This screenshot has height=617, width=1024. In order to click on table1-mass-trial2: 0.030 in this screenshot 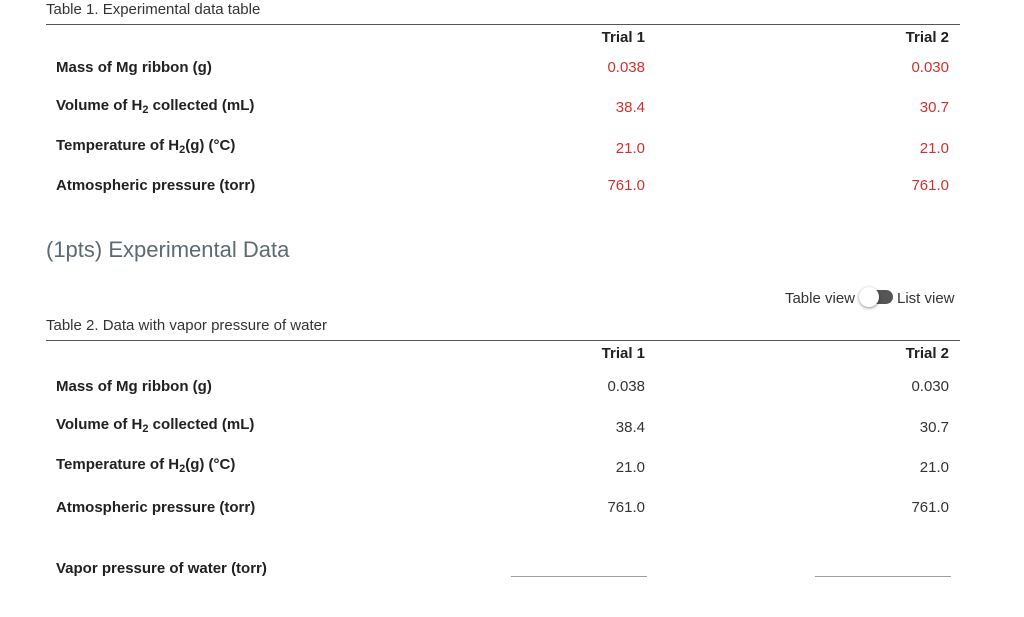, I will do `click(930, 67)`.